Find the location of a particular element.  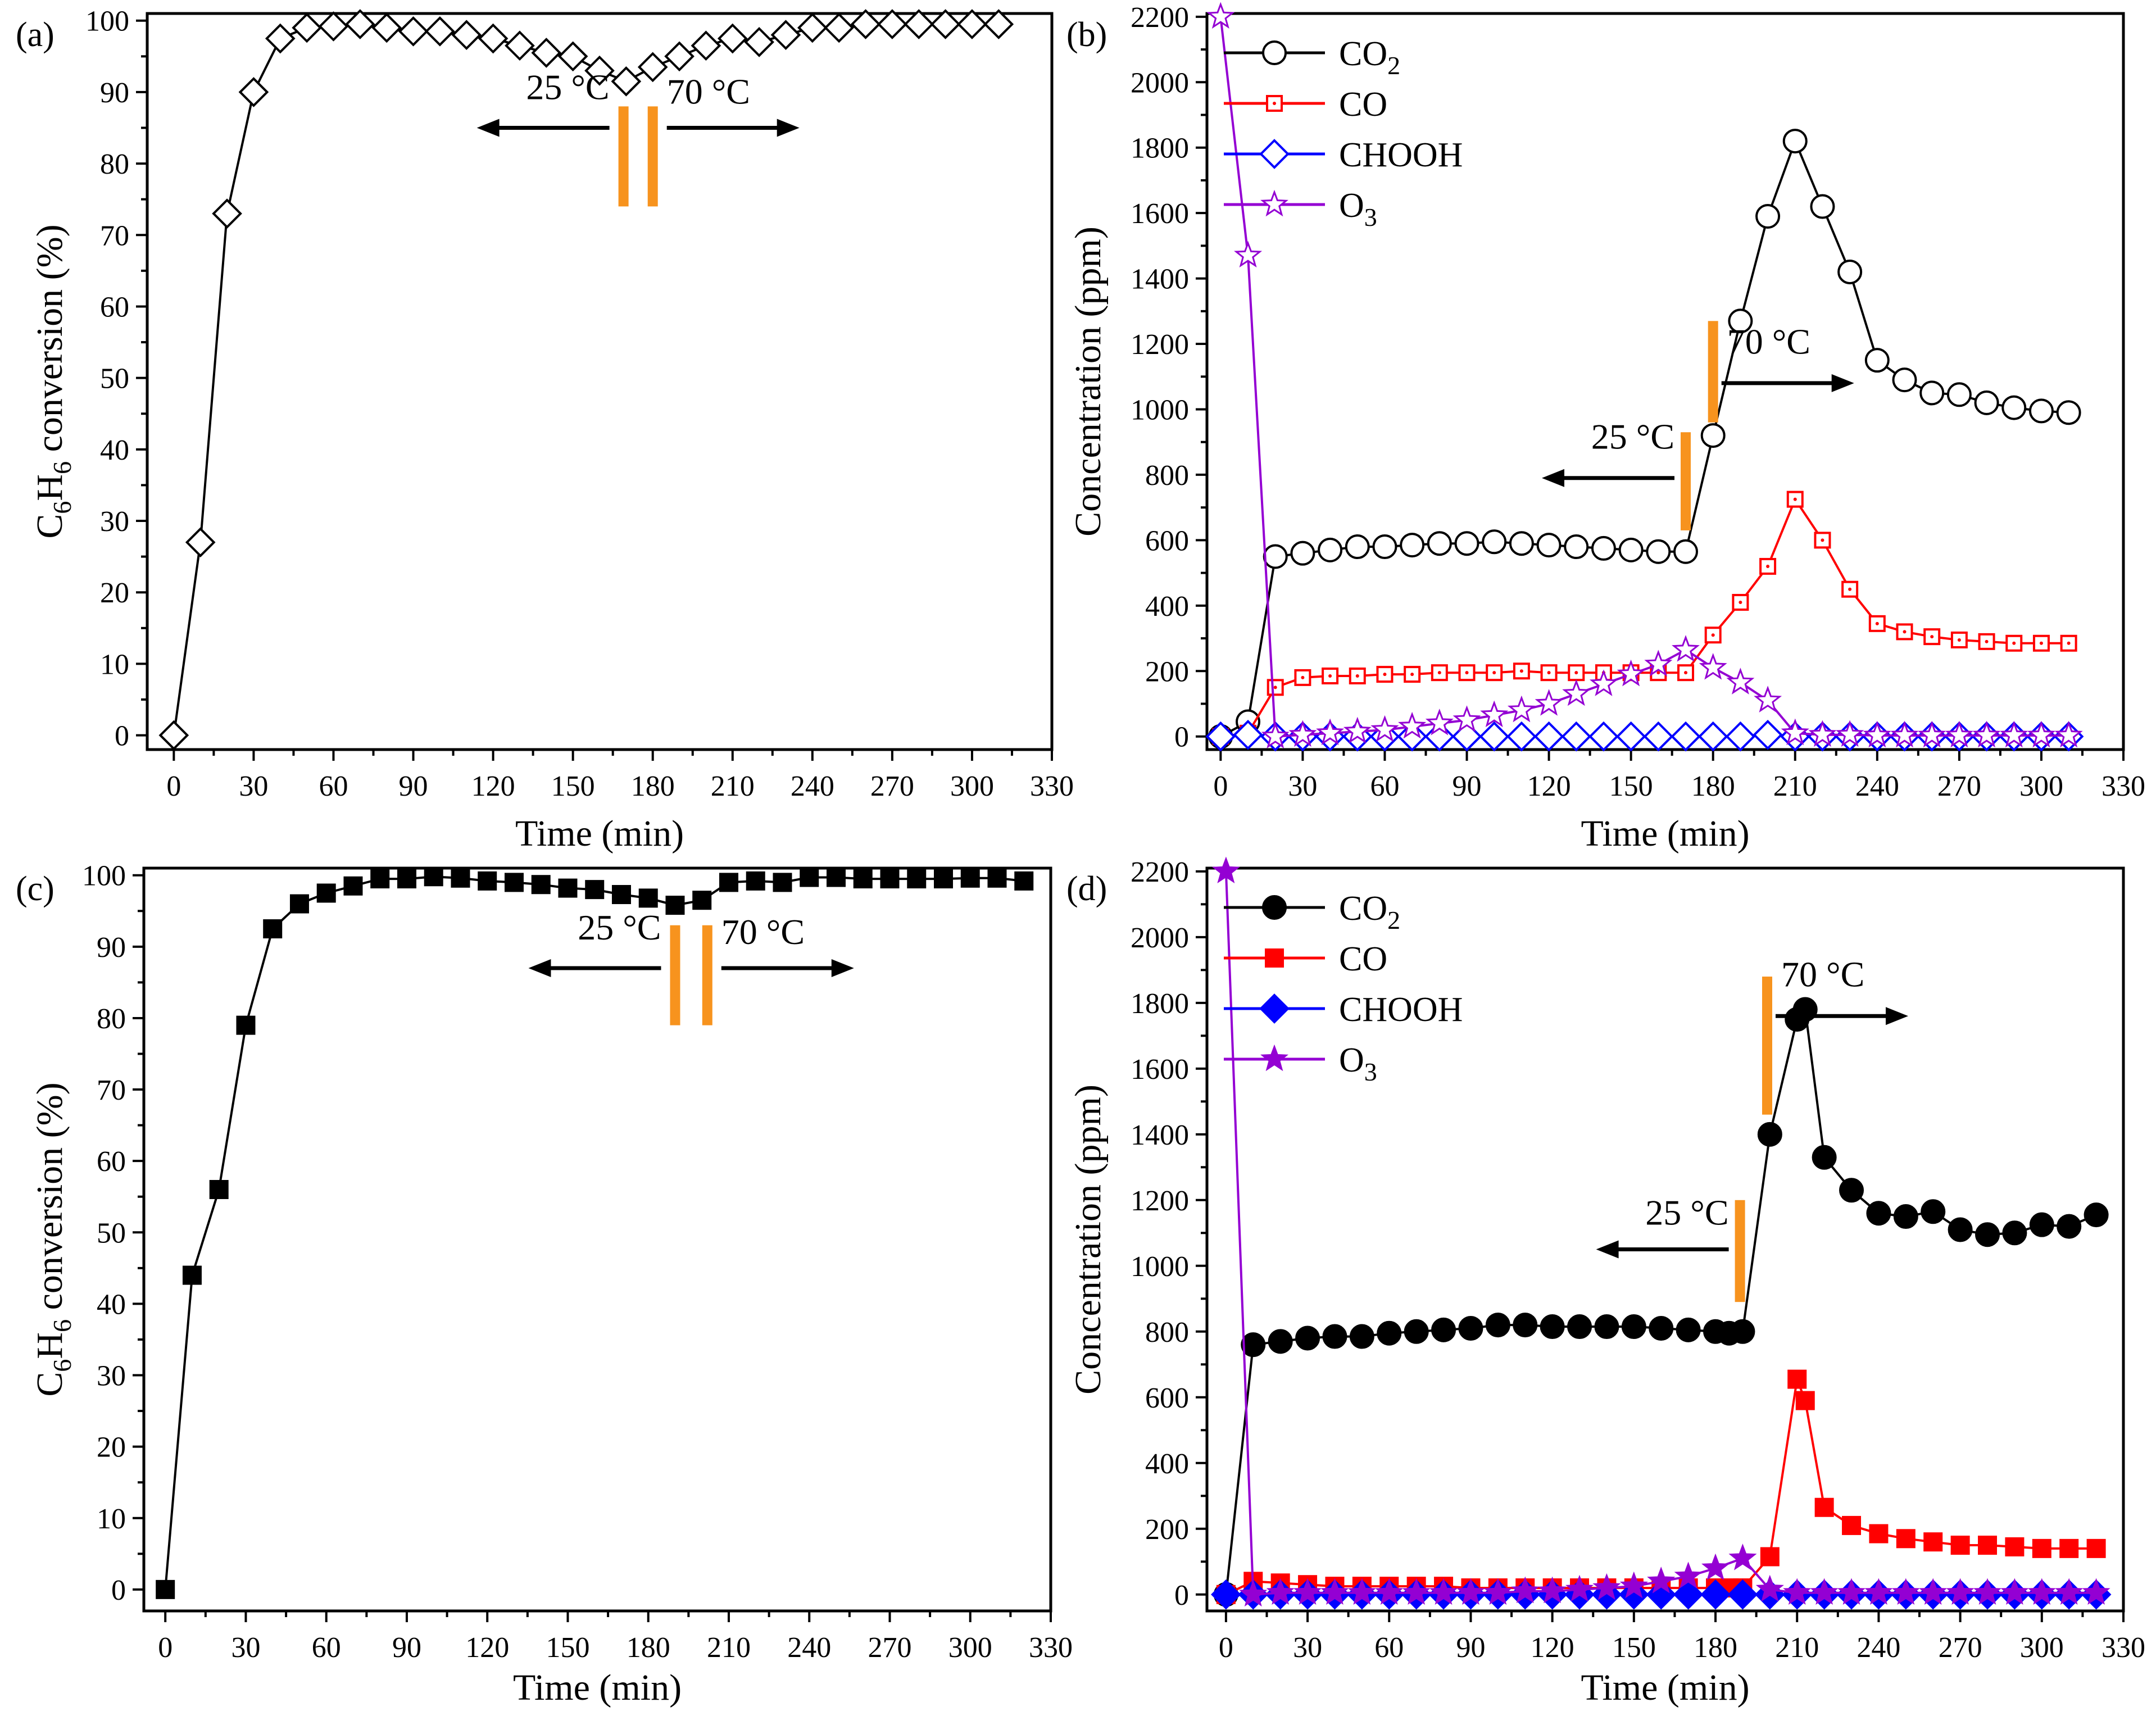

legend-label-subscript: 2 is located at coordinates (1393, 66).